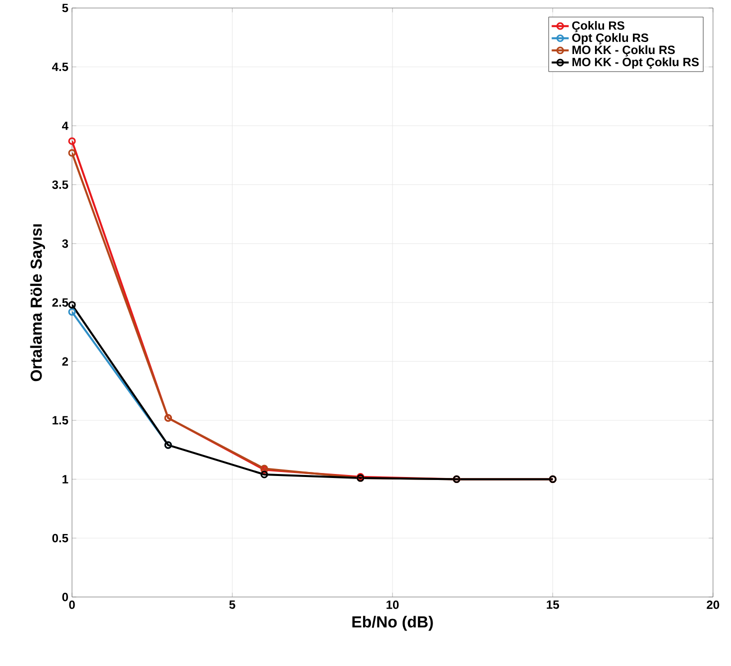  What do you see at coordinates (60, 538) in the screenshot?
I see `y-tick-label: 0.5` at bounding box center [60, 538].